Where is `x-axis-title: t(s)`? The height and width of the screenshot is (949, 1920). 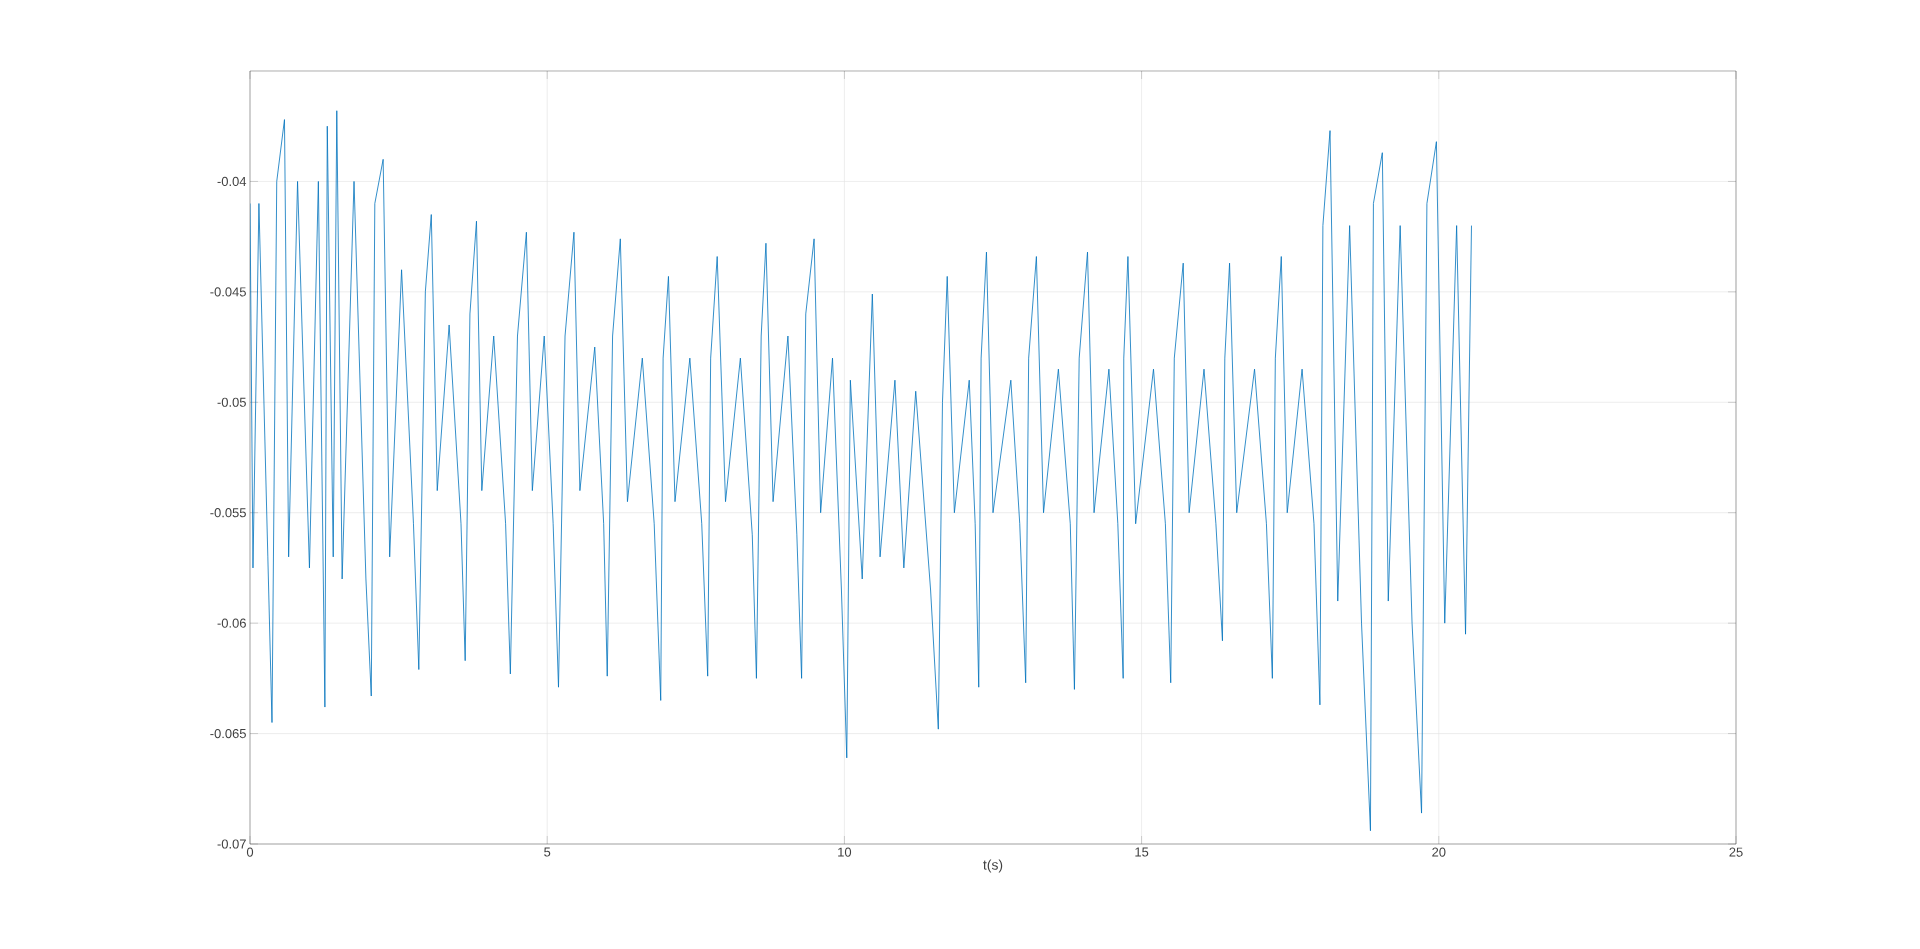 x-axis-title: t(s) is located at coordinates (993, 866).